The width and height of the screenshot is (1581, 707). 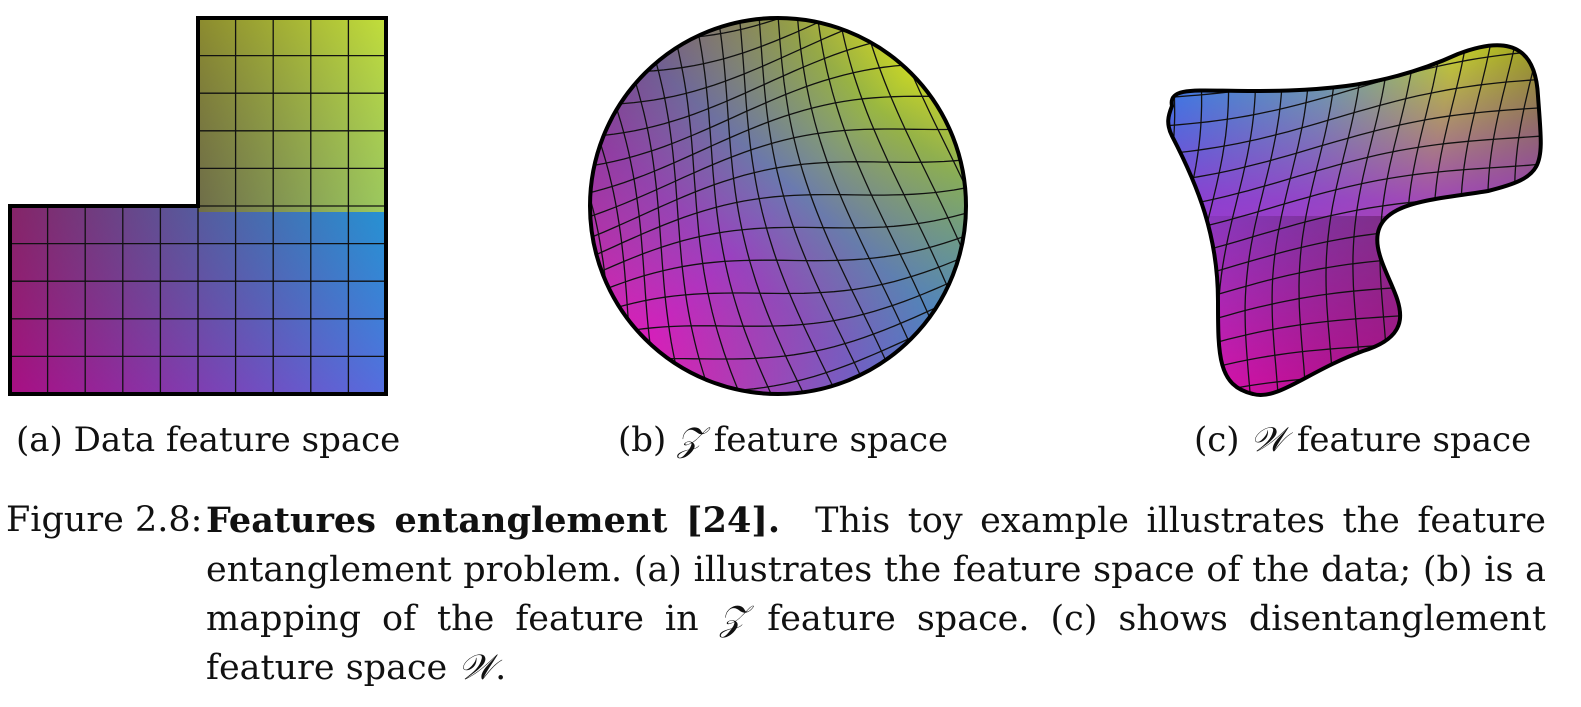 I want to click on data-feature-space-plot, so click(x=198, y=206).